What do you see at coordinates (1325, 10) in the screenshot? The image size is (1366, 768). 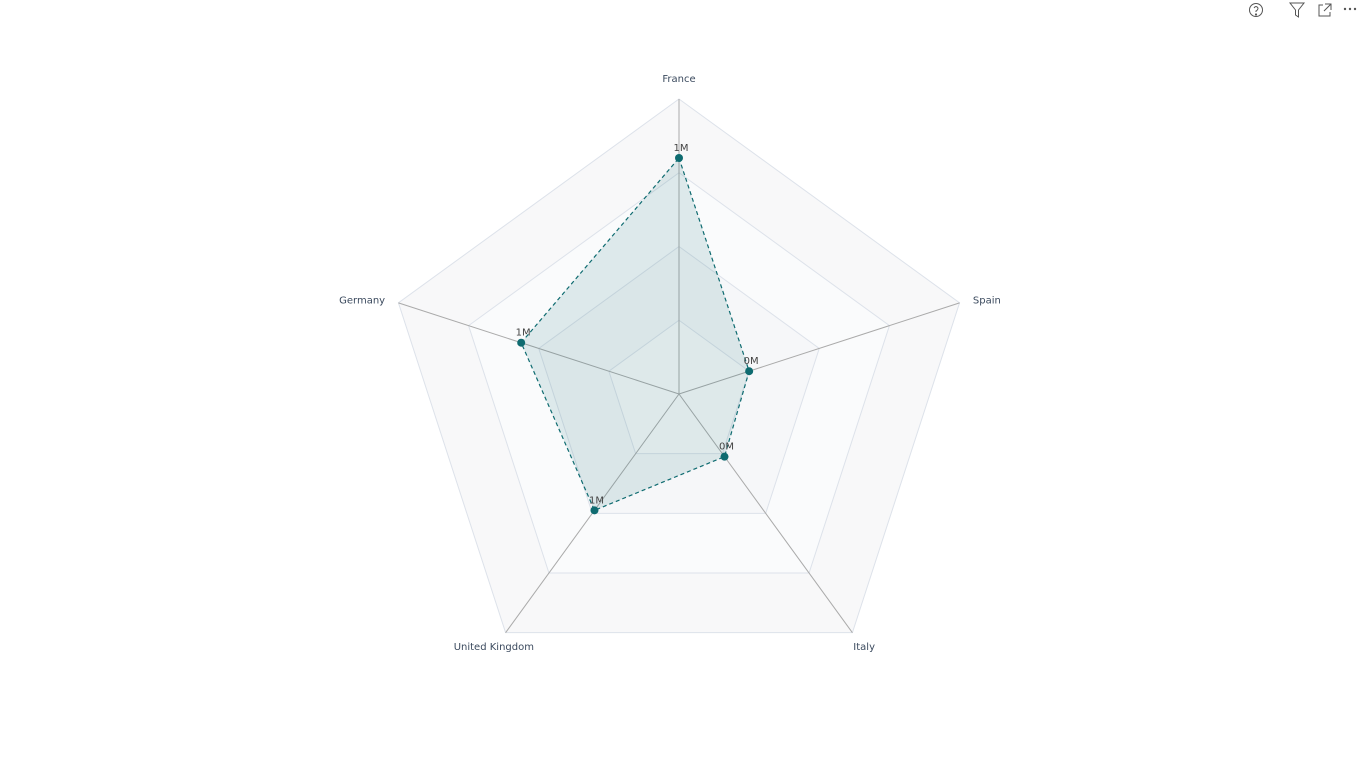 I see `focus-mode-button` at bounding box center [1325, 10].